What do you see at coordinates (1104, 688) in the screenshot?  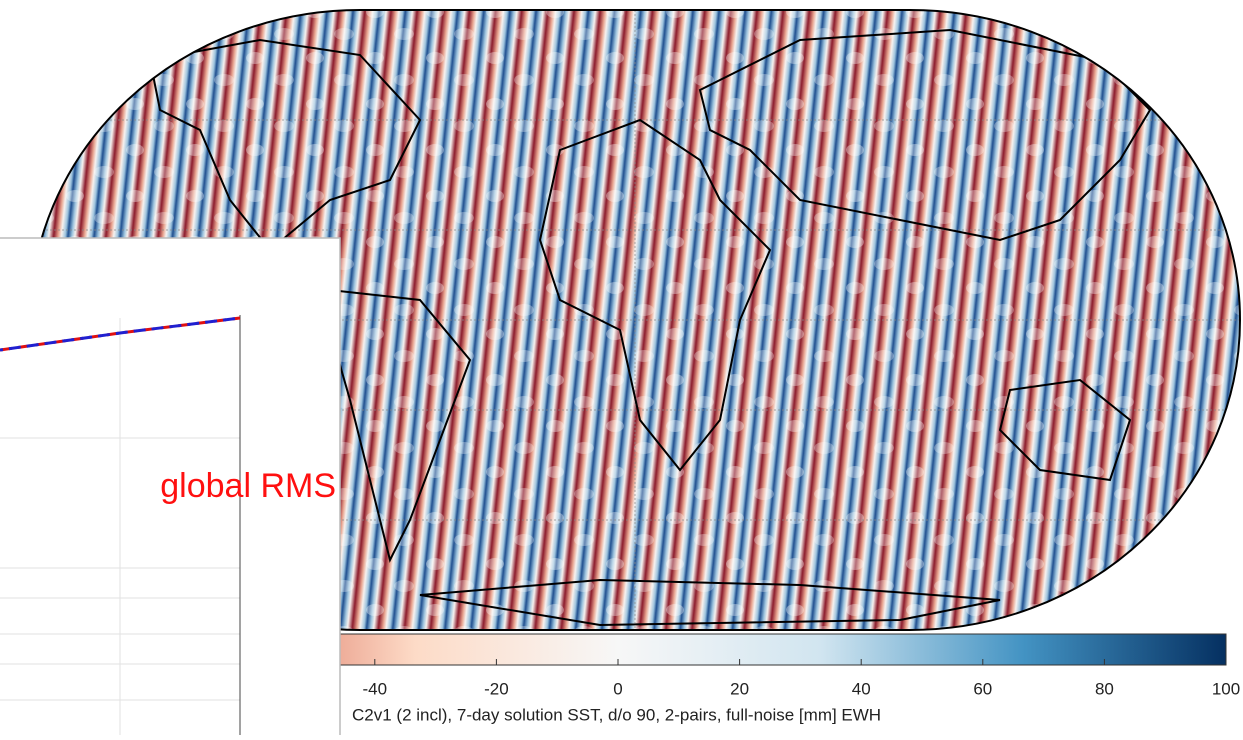 I see `colorbar-tick-label: 80` at bounding box center [1104, 688].